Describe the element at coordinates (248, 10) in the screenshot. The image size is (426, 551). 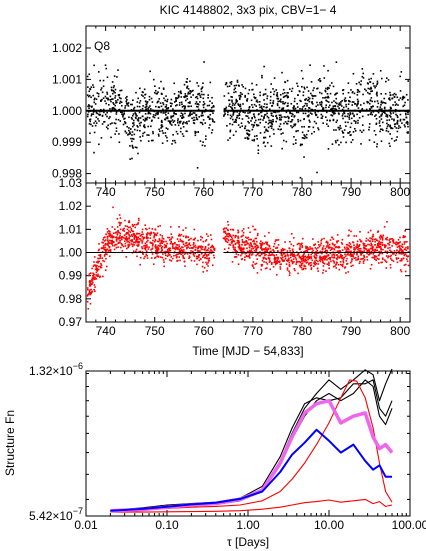
I see `figure-title: KIC 4148802, 3x3 pix, CBV=1− 4` at that location.